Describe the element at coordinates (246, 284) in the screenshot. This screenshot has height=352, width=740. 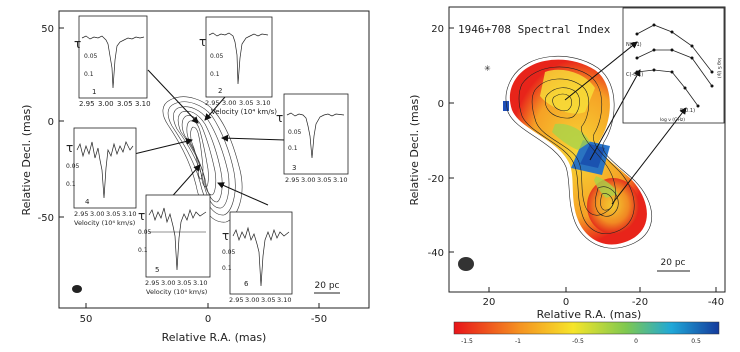
I see `inset-6-number: 6` at that location.